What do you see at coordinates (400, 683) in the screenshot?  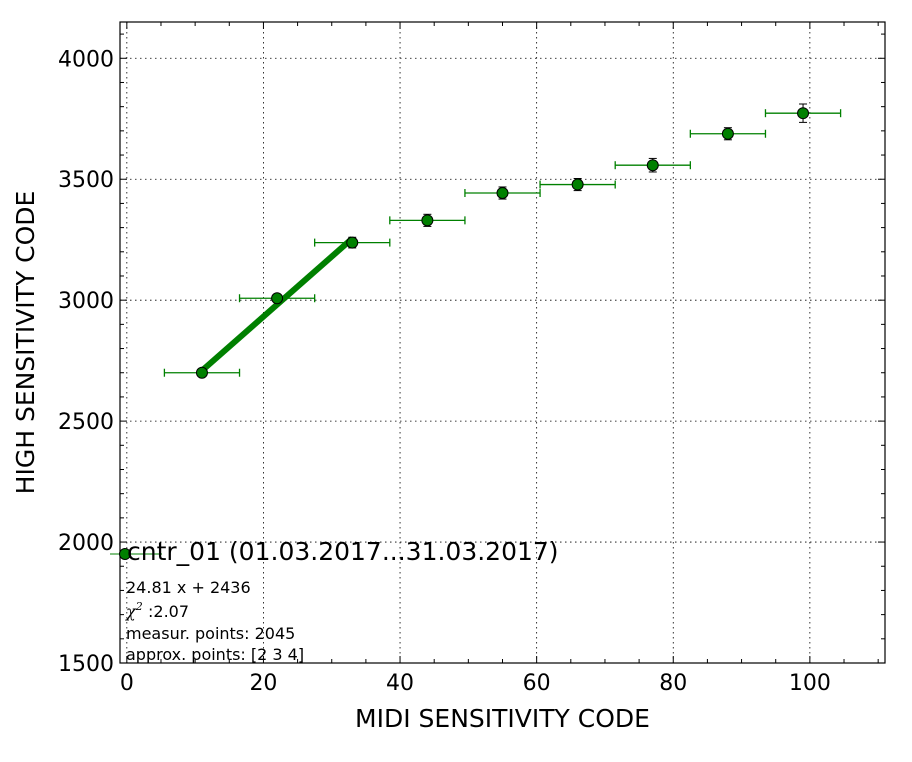 I see `x-tick-label: 40` at bounding box center [400, 683].